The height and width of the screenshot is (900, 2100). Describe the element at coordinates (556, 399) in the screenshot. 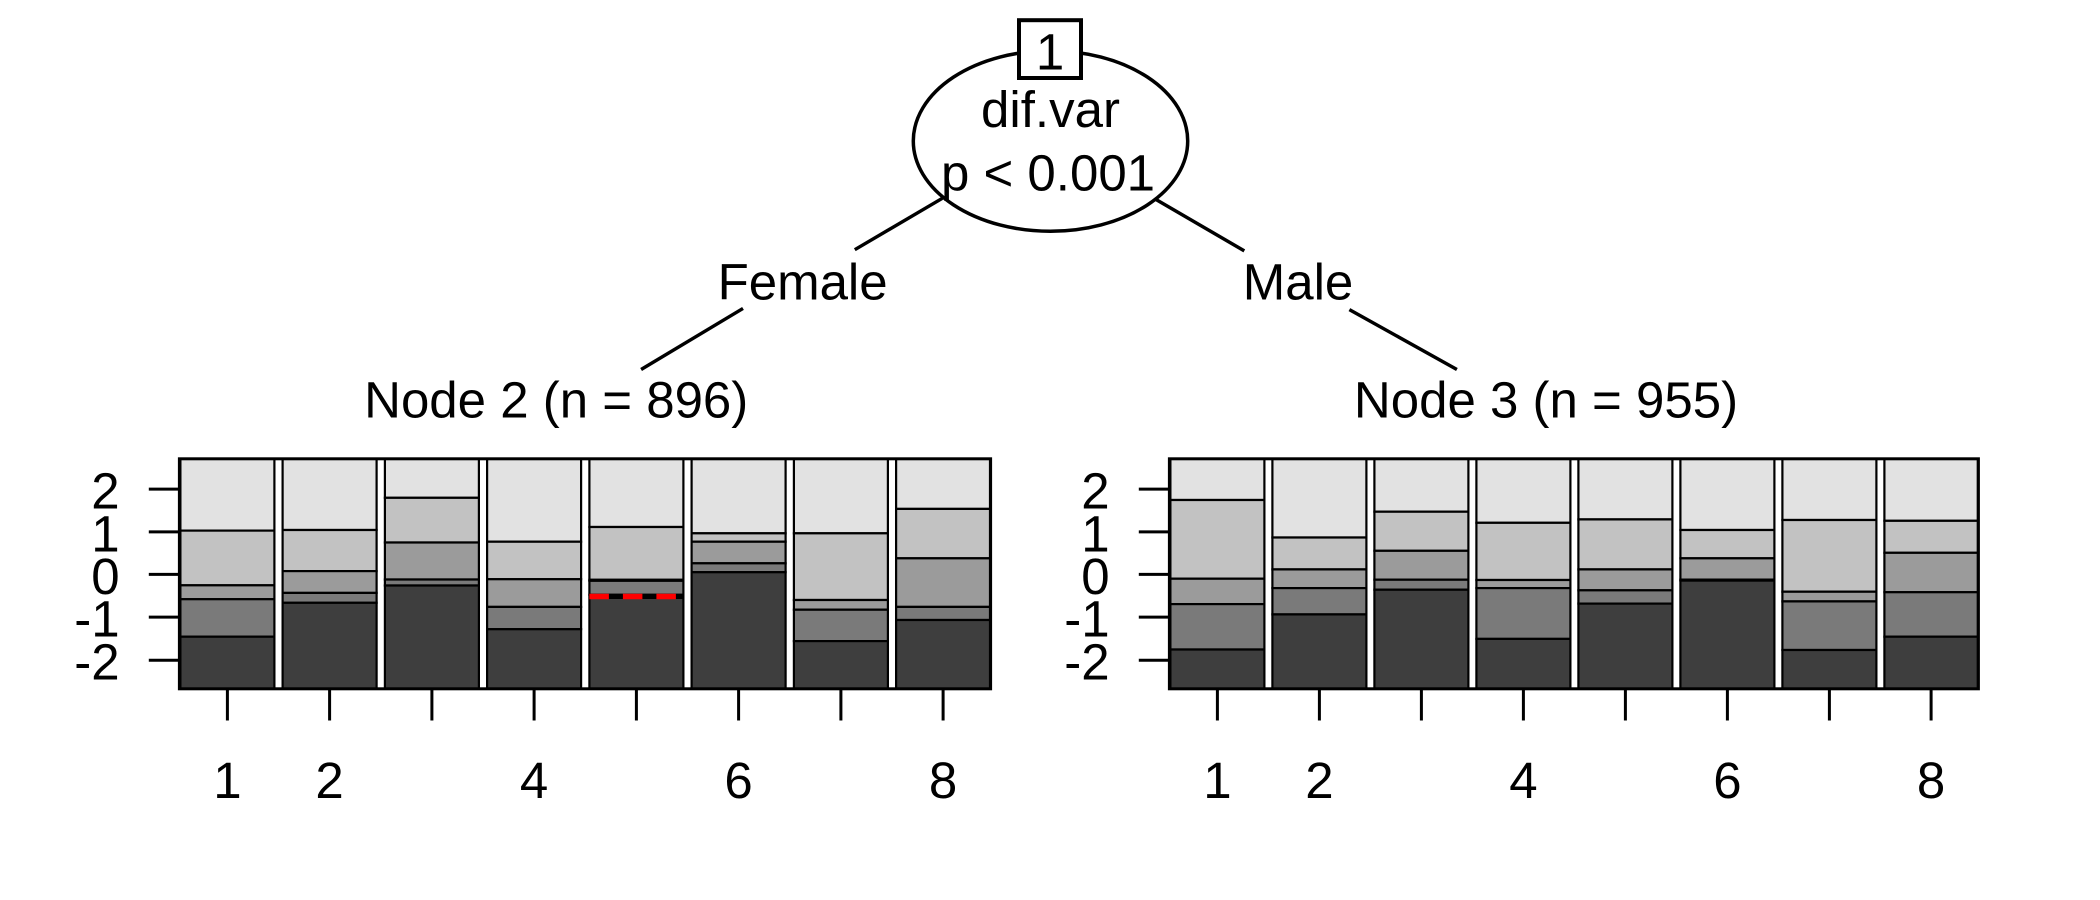

I see `svg-text: Node 2 (n = 896)` at that location.